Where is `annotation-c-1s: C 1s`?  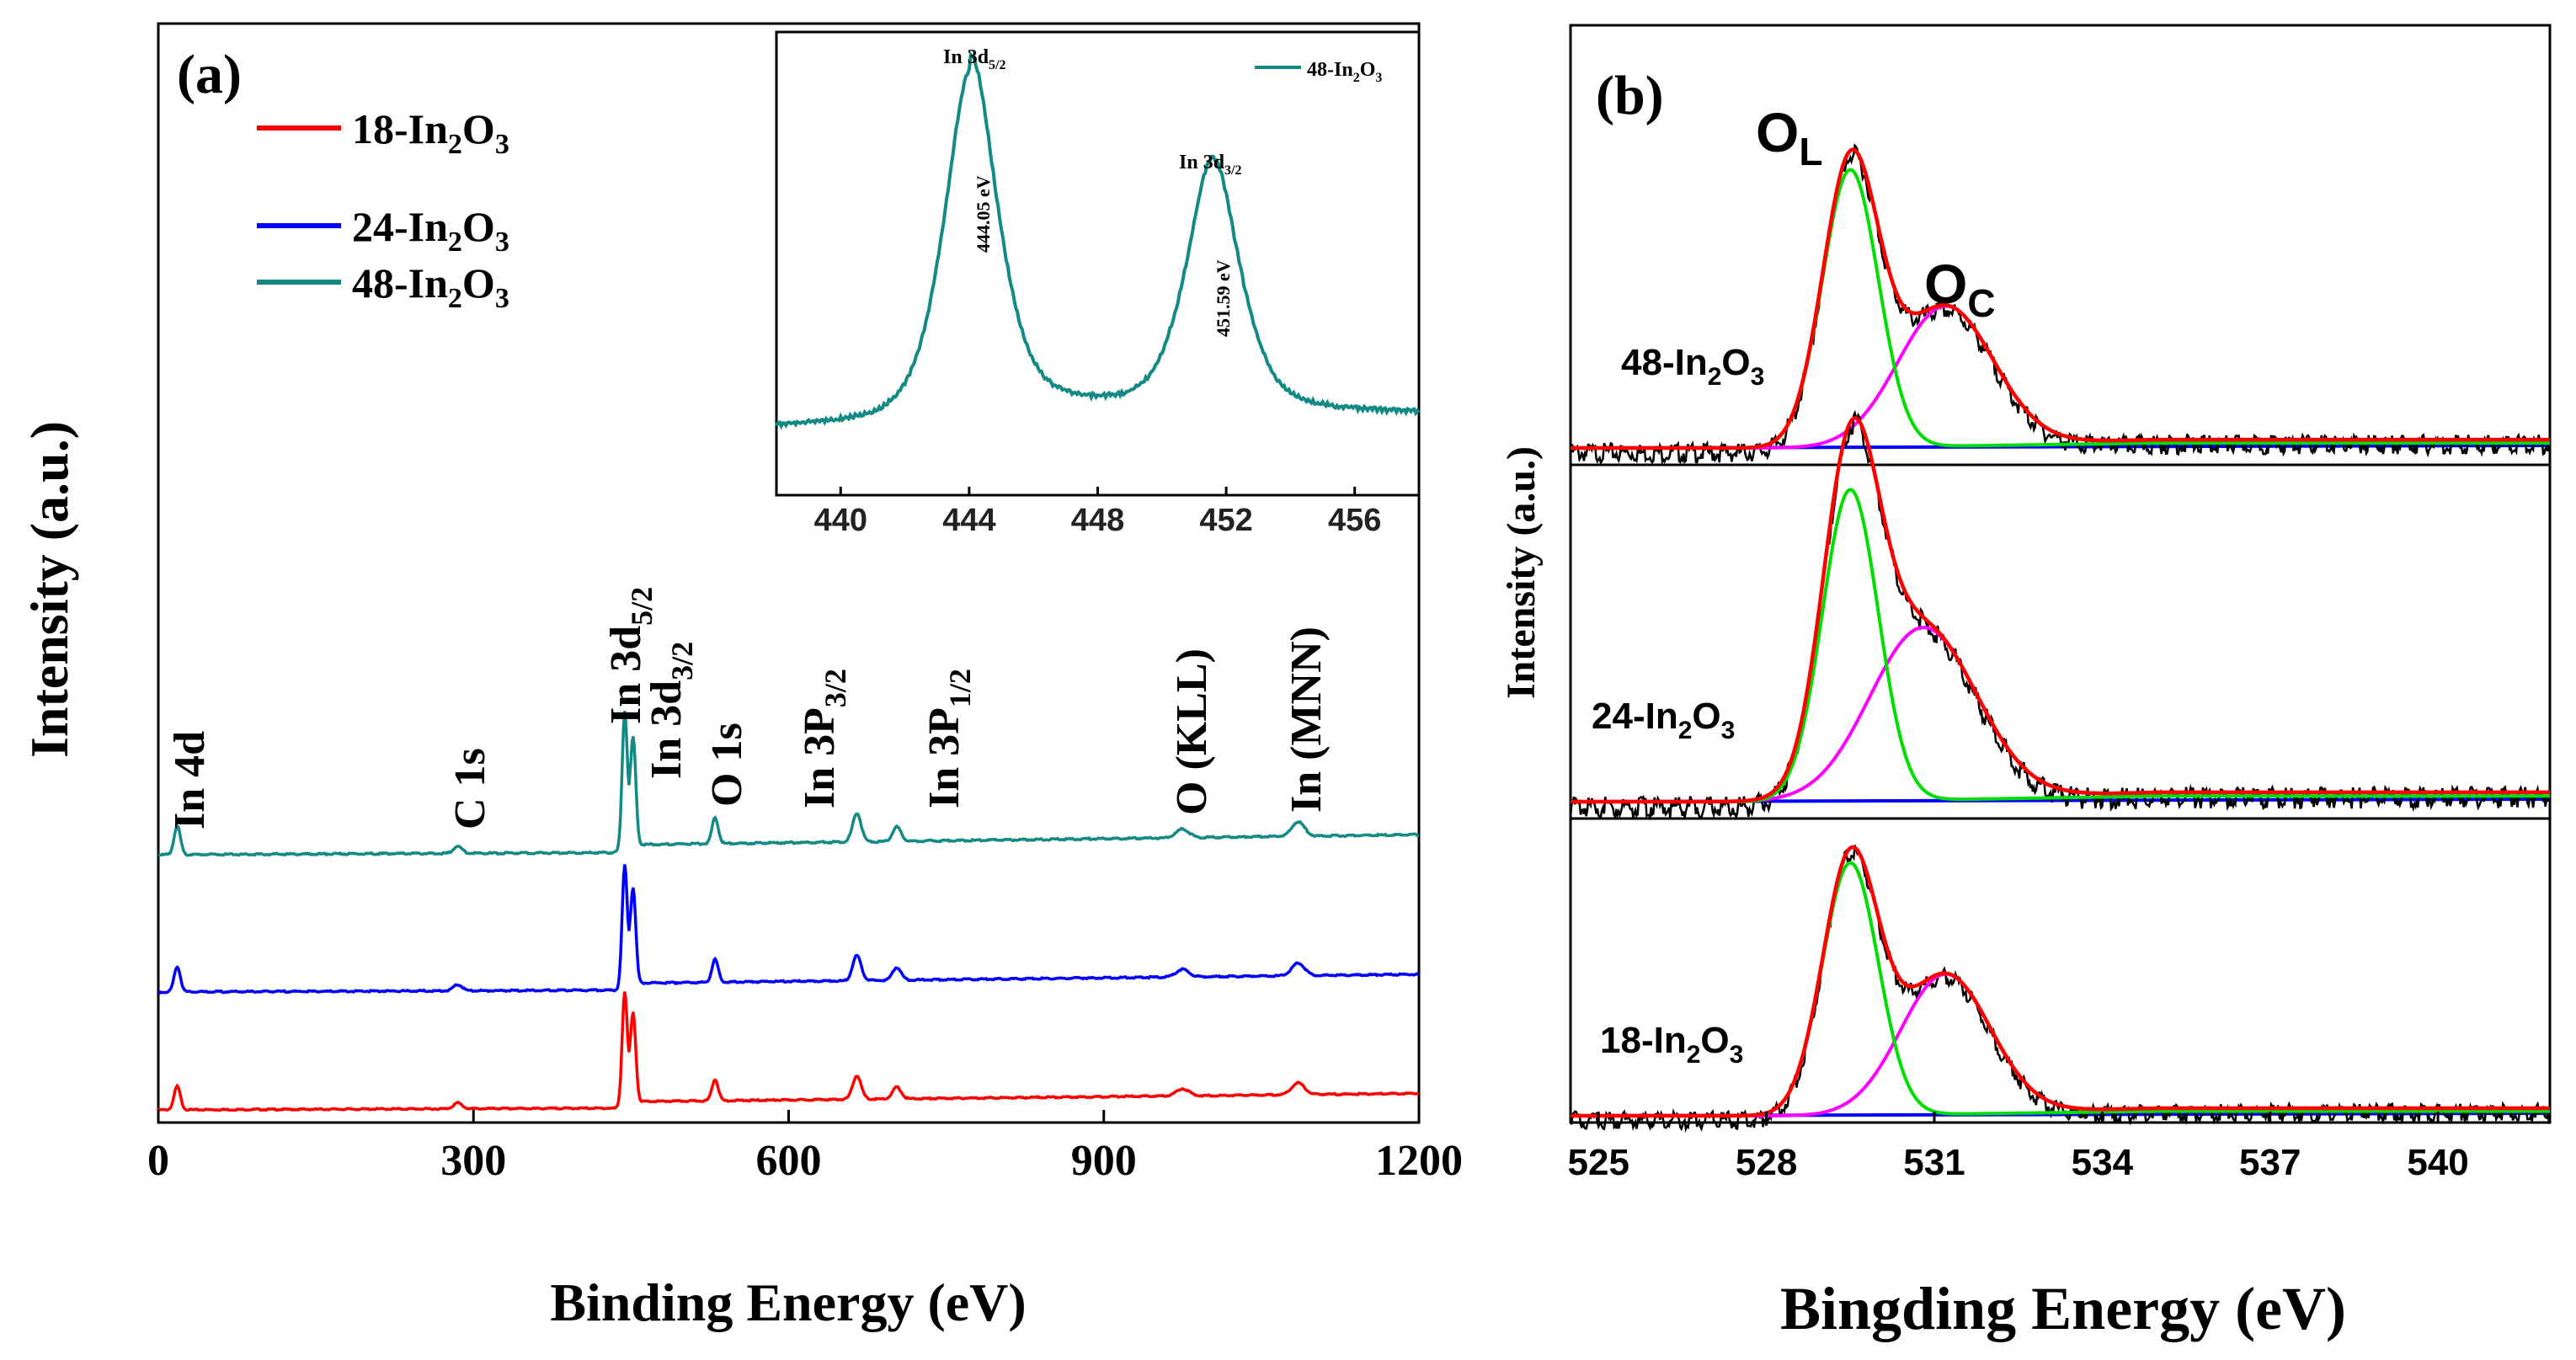 annotation-c-1s: C 1s is located at coordinates (470, 788).